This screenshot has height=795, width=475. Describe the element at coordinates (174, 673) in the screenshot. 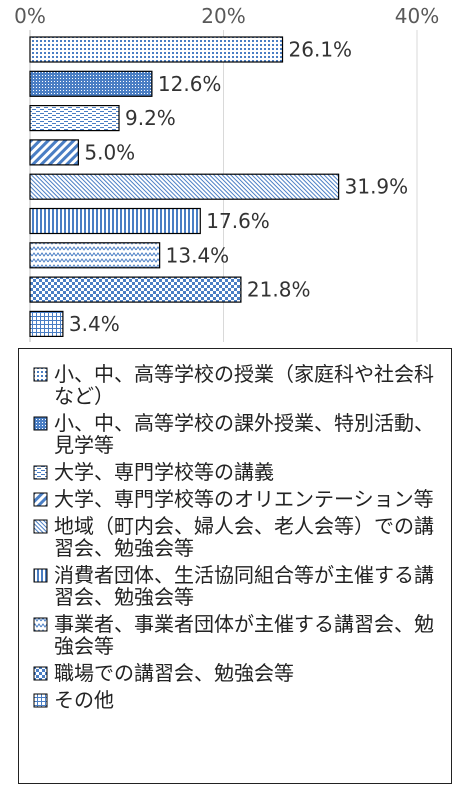

I see `legend-label: 職場での講習会、勉強会等` at that location.